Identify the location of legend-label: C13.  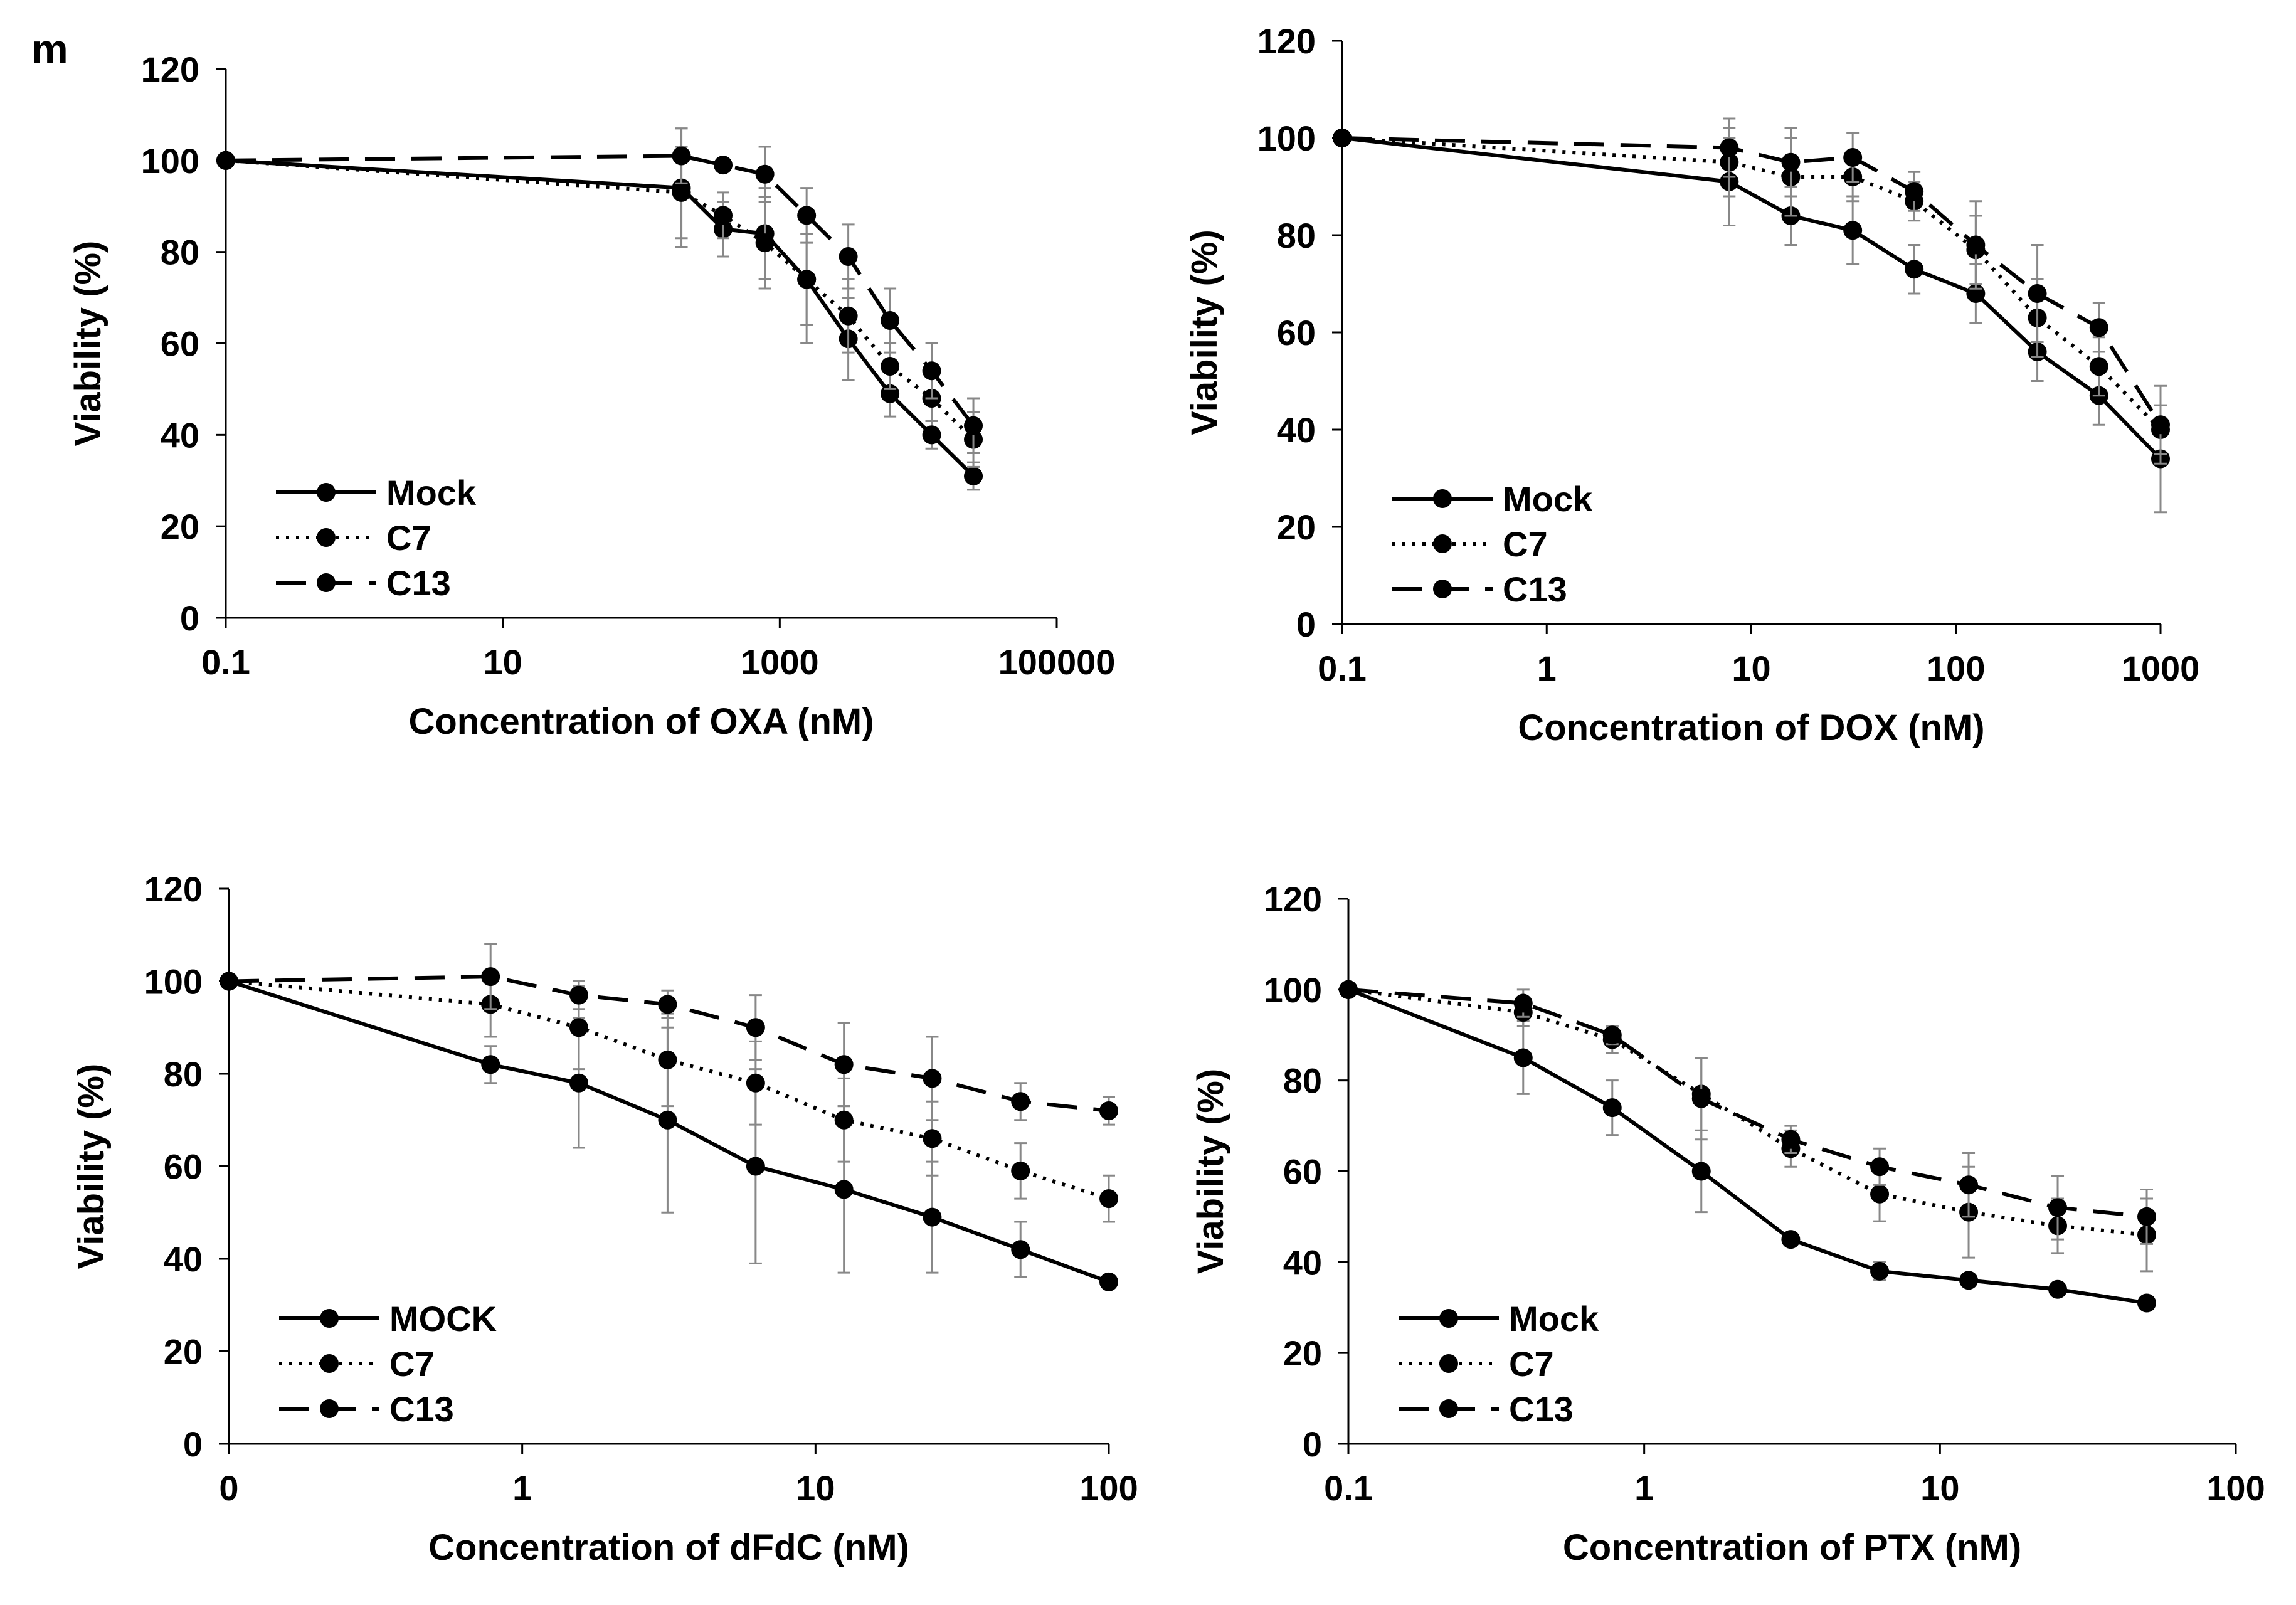
(418, 583).